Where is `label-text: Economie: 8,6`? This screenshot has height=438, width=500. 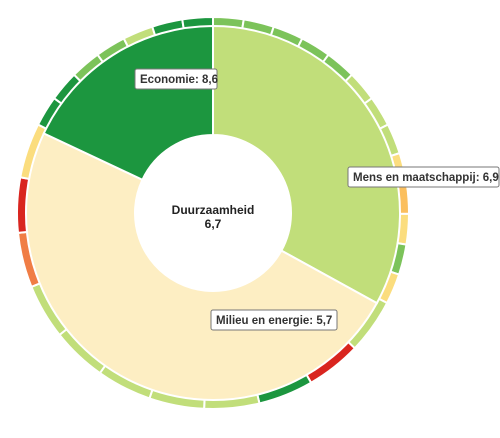 label-text: Economie: 8,6 is located at coordinates (179, 80).